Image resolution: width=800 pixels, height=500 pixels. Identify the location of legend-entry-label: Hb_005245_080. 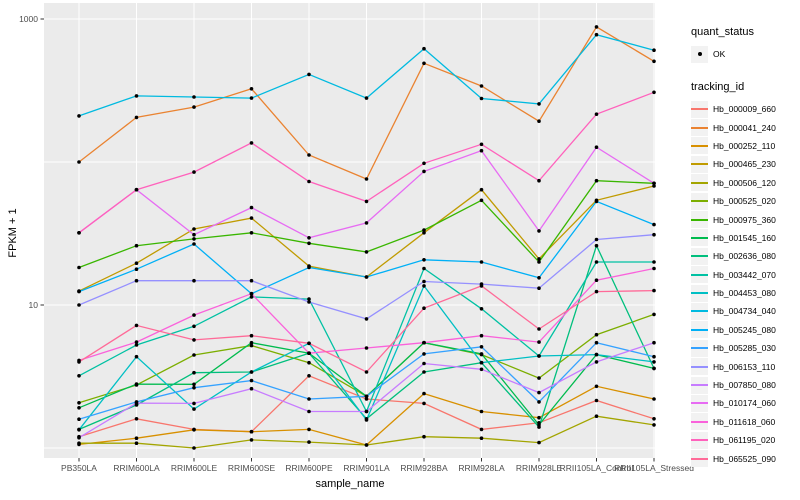
(744, 329).